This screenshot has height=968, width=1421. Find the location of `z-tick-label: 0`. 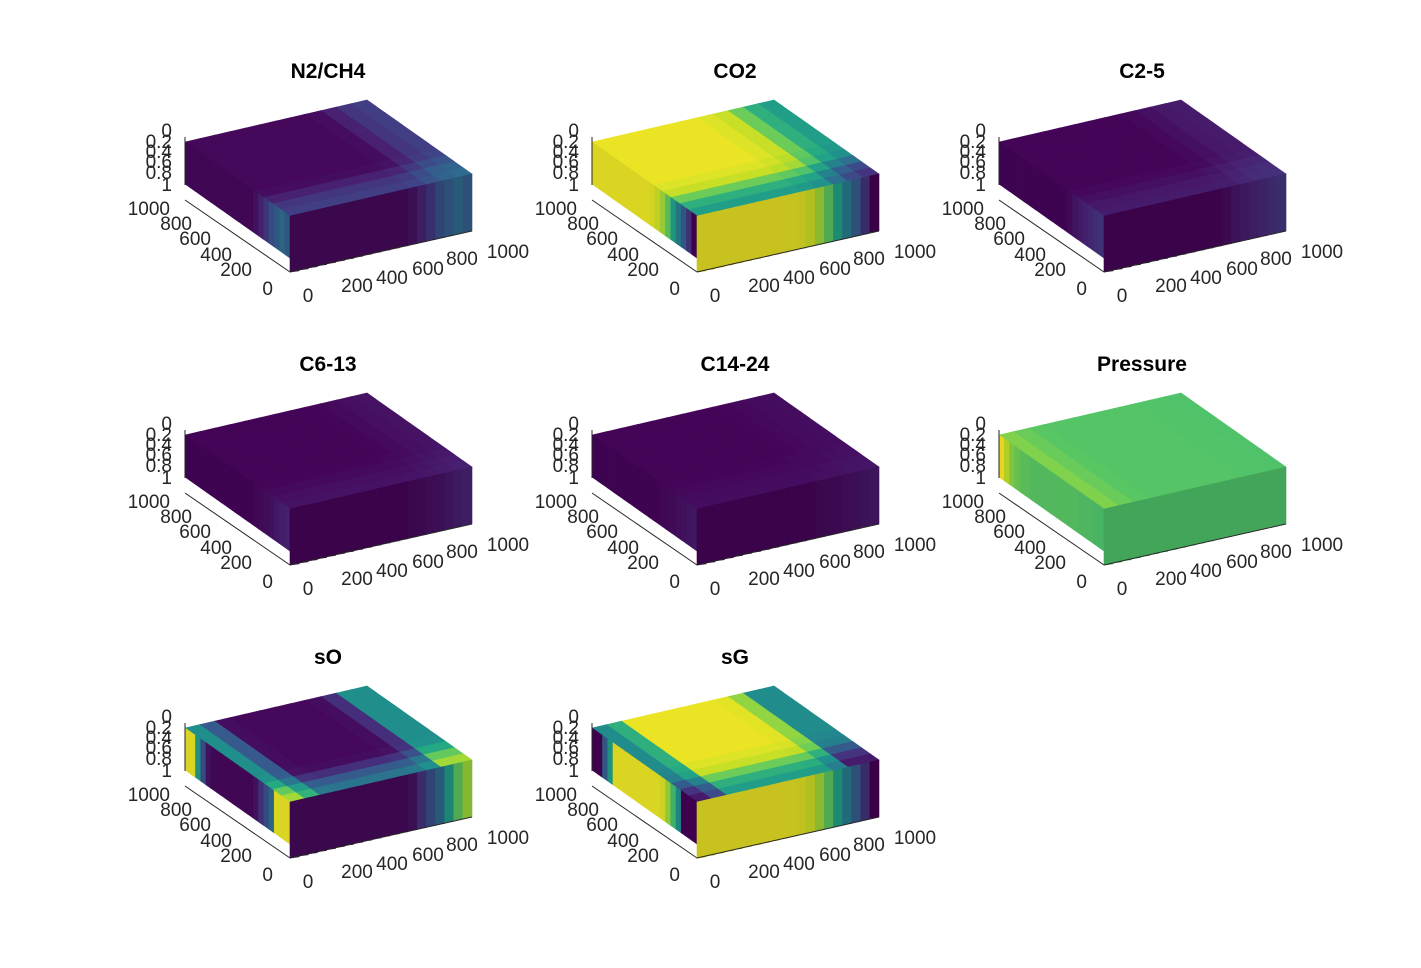

z-tick-label: 0 is located at coordinates (980, 131).